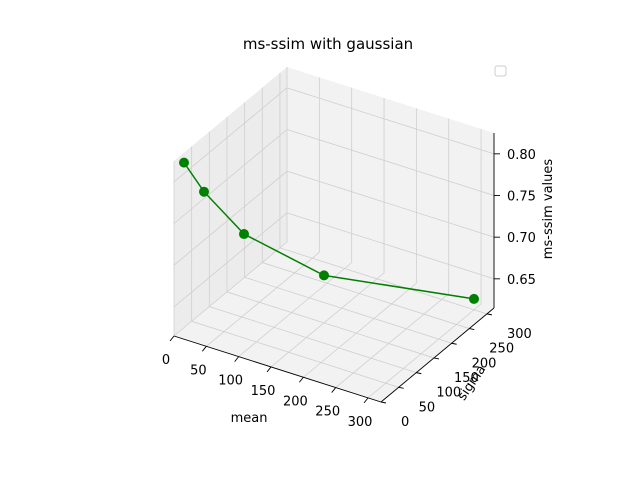  I want to click on series-group, so click(329, 230).